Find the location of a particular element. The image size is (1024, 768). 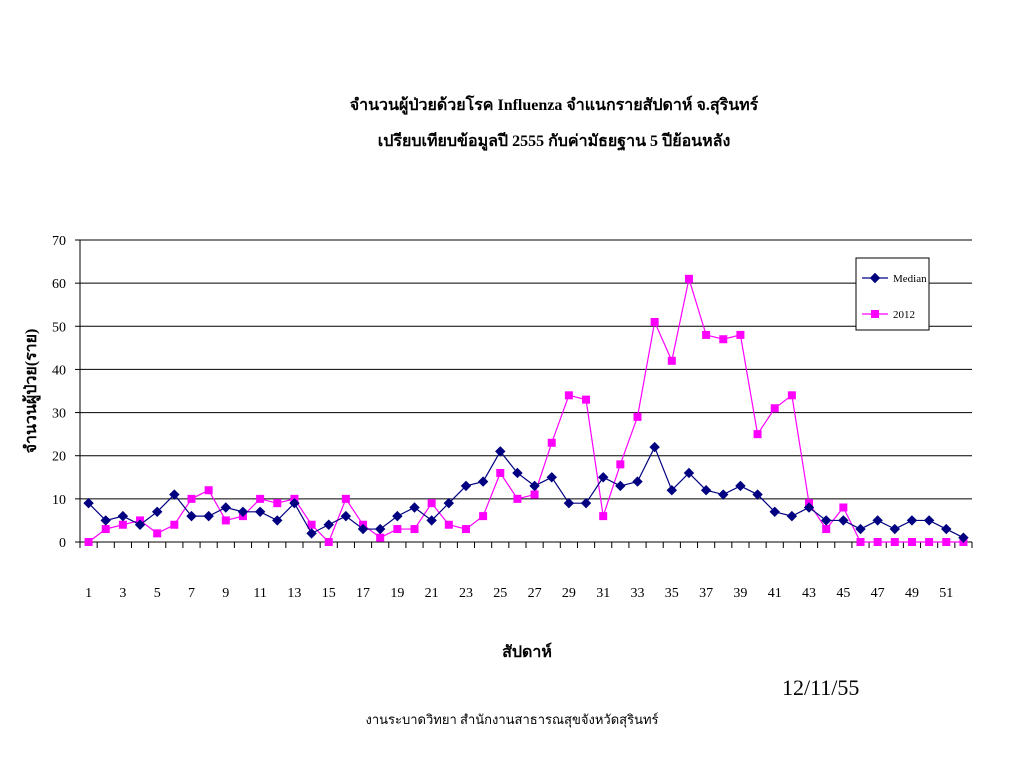

x-tick-label: 45 is located at coordinates (843, 593).